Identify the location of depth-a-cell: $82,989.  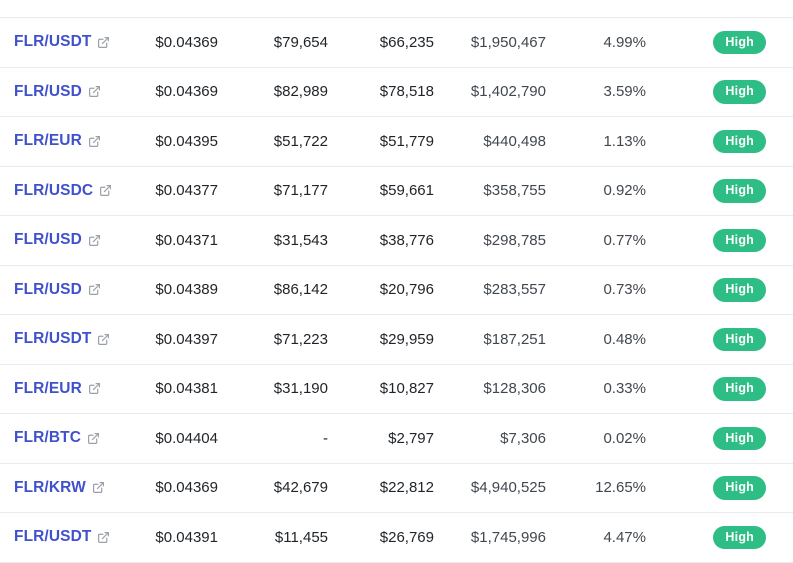
(300, 92).